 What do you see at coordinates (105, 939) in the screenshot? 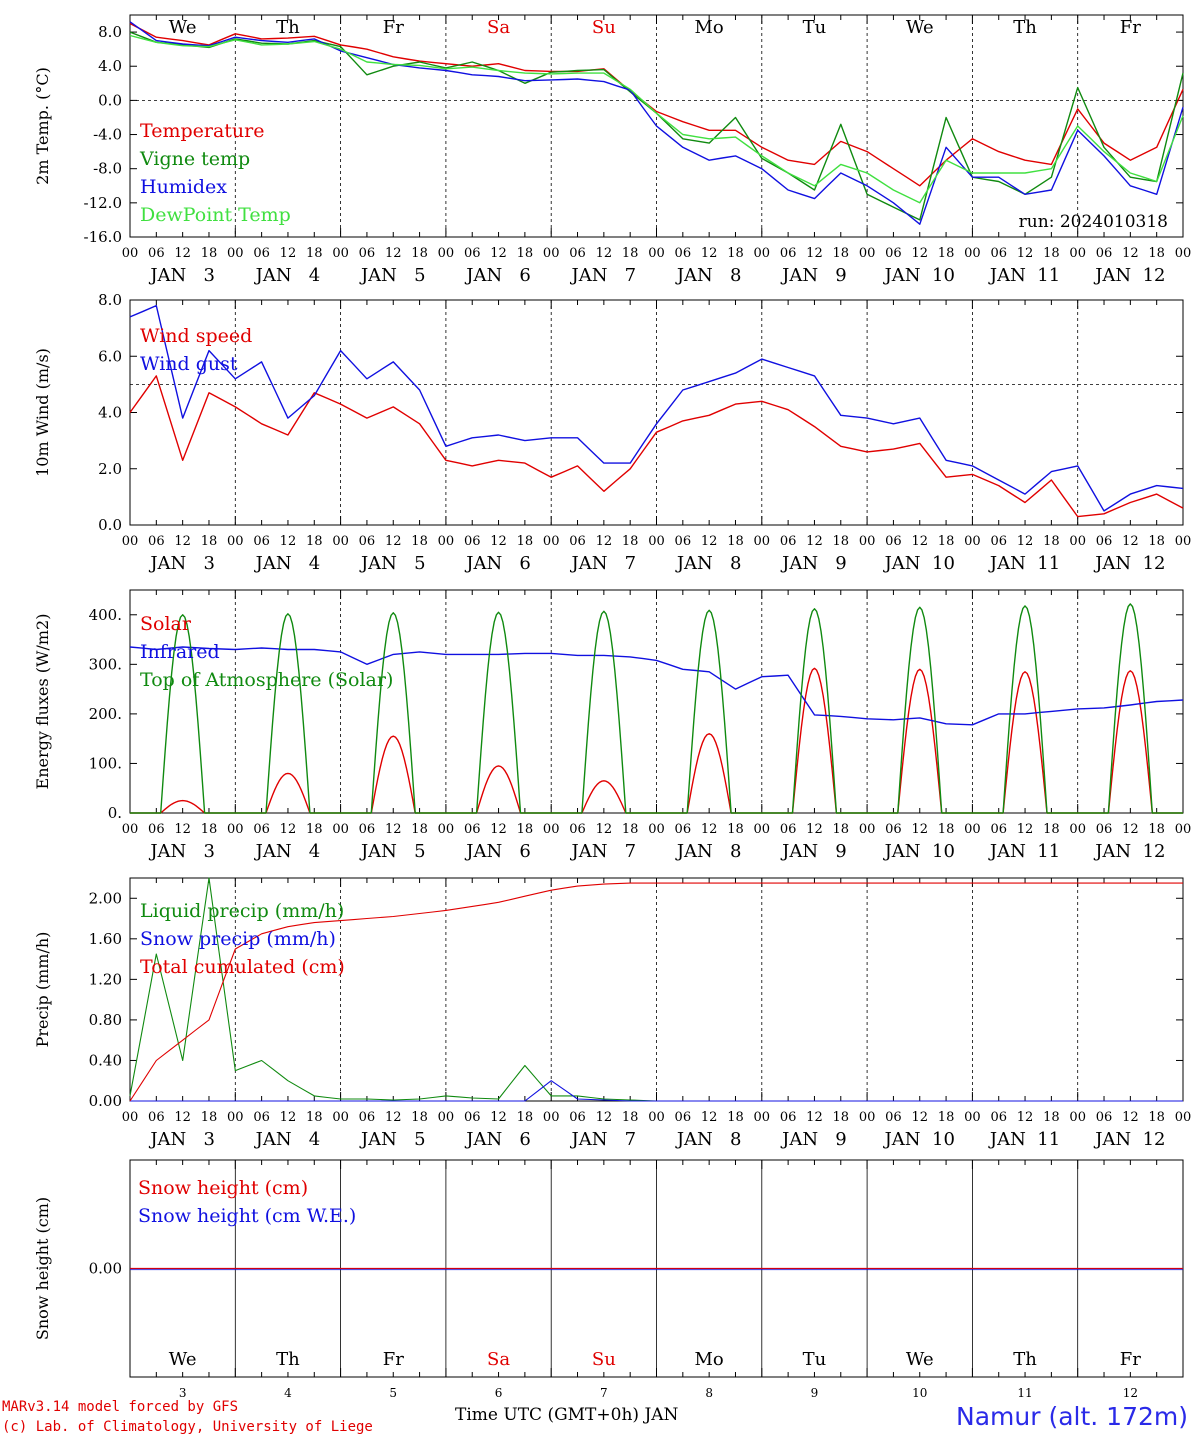
I see `y-tick-label: 1.60` at bounding box center [105, 939].